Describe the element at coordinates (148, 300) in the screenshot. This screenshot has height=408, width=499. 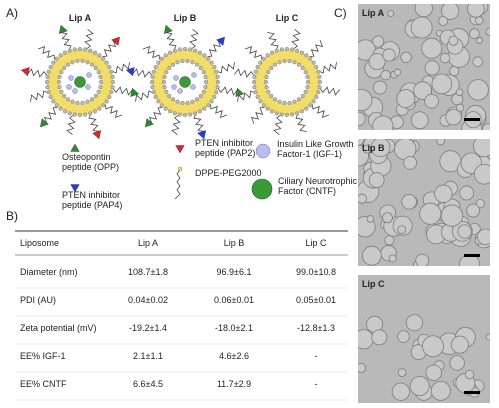
I see `table-cell: 0.04±0.02` at that location.